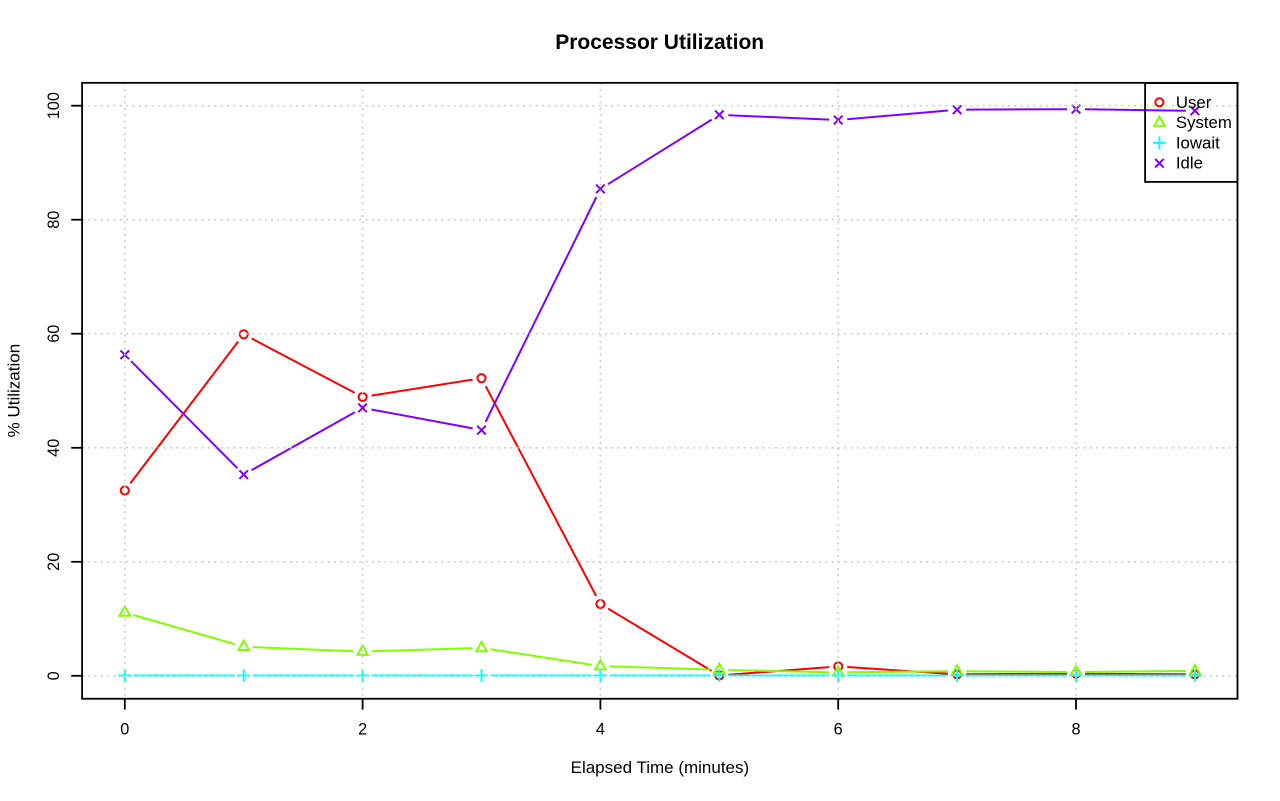  Describe the element at coordinates (1194, 102) in the screenshot. I see `svg-text: User` at that location.